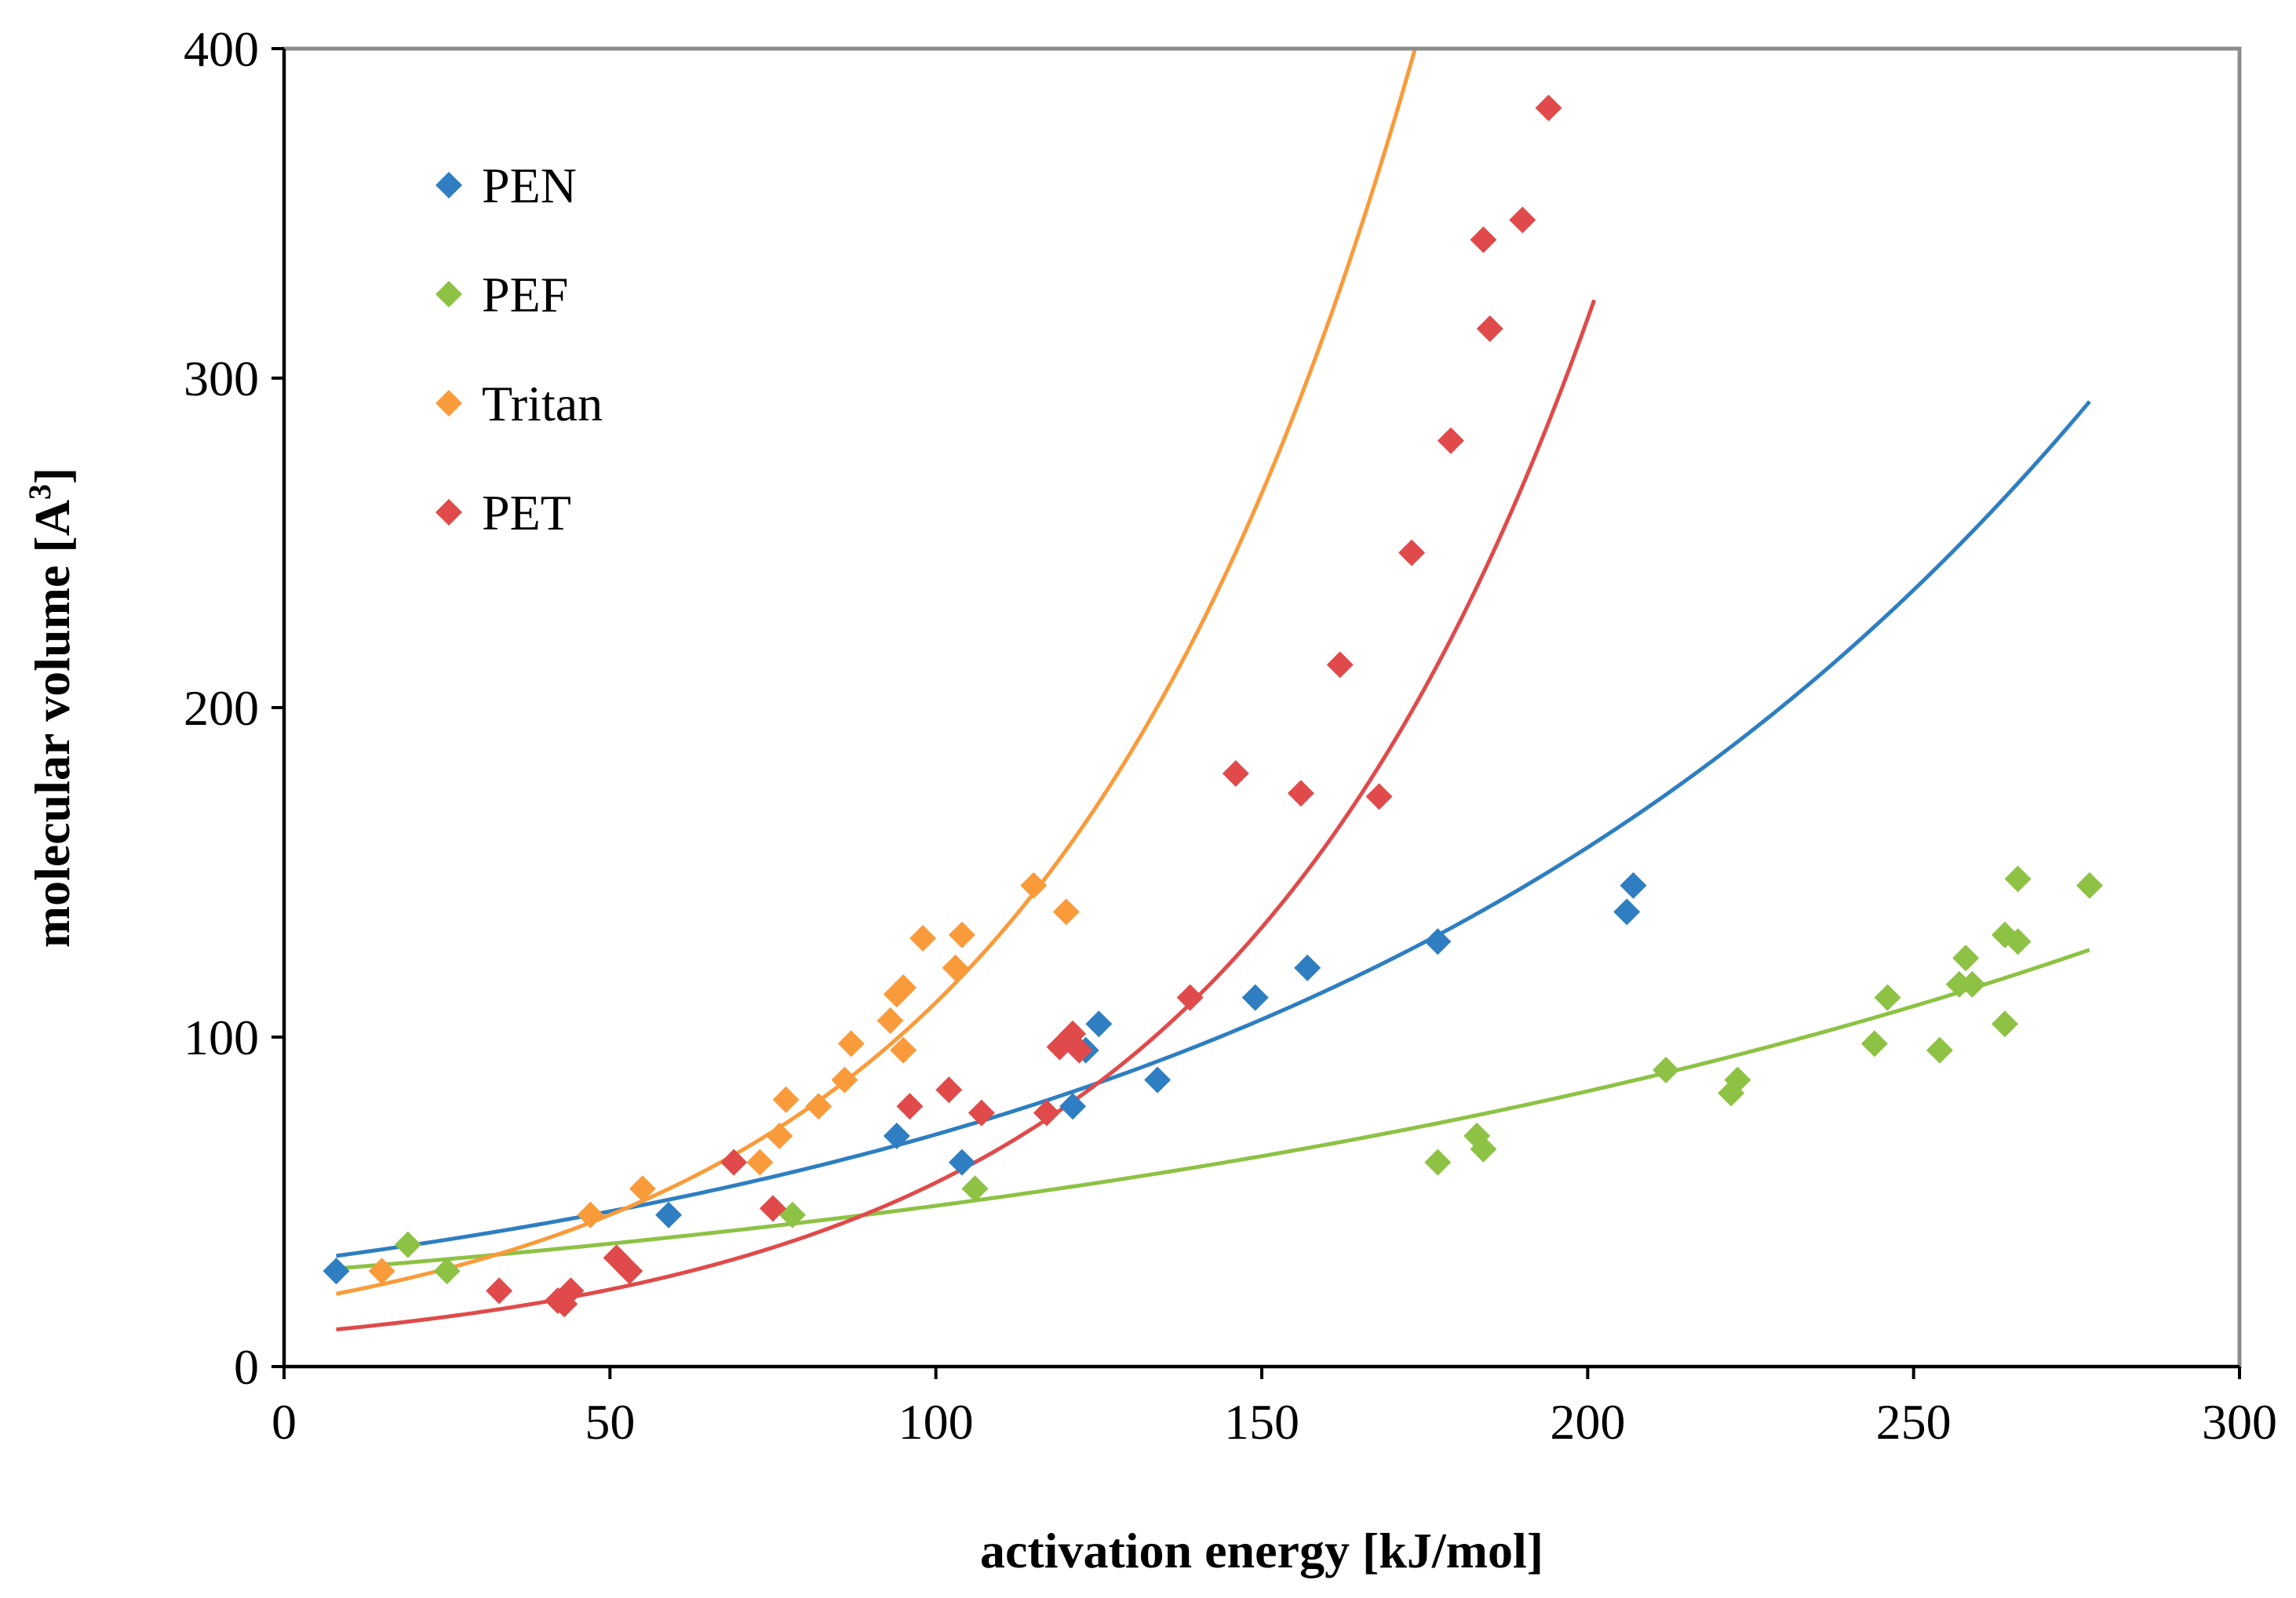 The image size is (2296, 1598). What do you see at coordinates (39, 492) in the screenshot?
I see `y-axis-title-superscript: 3` at bounding box center [39, 492].